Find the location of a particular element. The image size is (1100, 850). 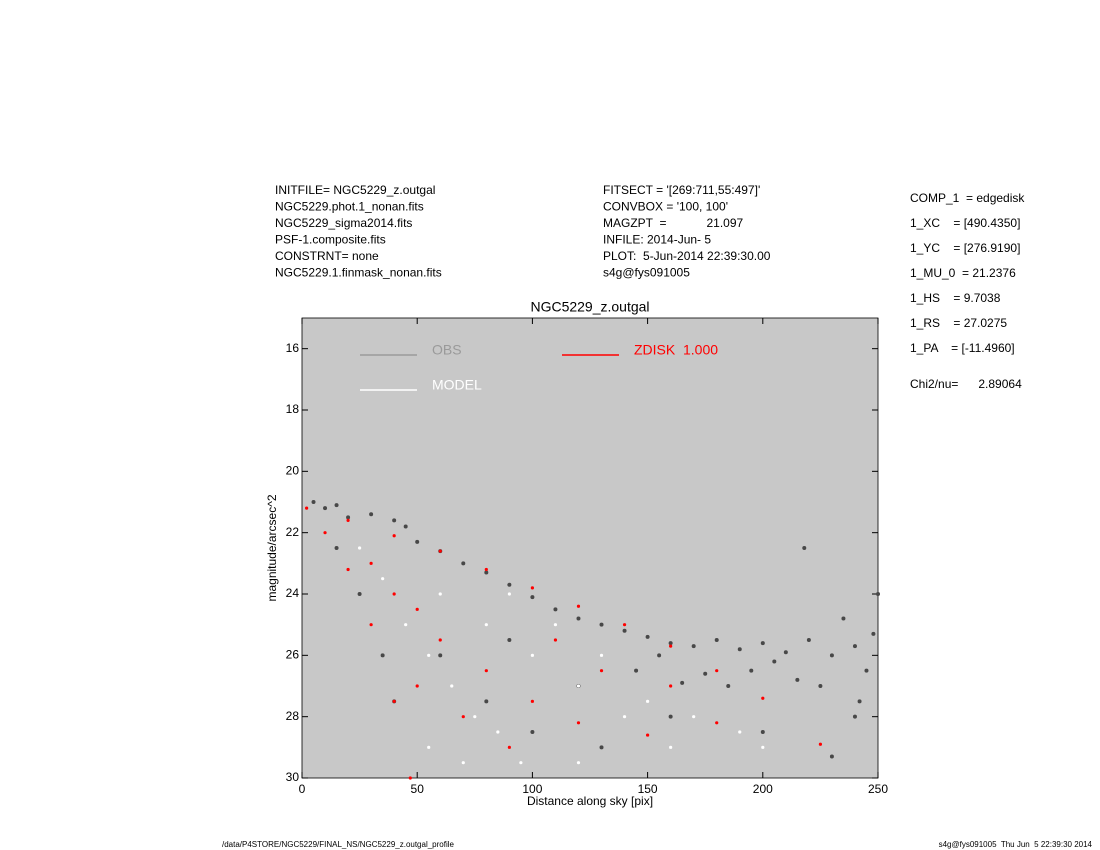

header-line: INITFILE= NGC5229_z.outgal is located at coordinates (355, 190).